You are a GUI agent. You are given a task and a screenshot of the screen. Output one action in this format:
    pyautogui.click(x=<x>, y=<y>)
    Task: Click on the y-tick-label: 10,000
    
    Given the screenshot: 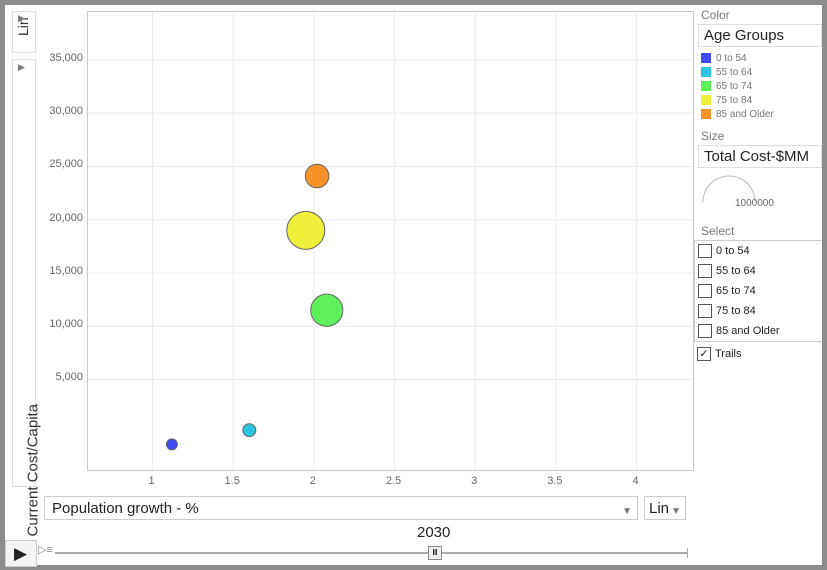 What is the action you would take?
    pyautogui.click(x=66, y=324)
    